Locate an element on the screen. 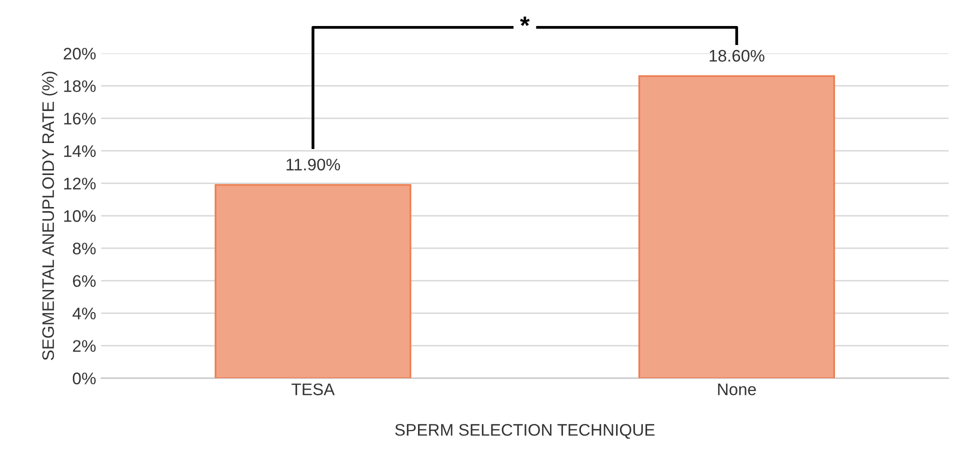  y-tick-label: 18% is located at coordinates (80, 86).